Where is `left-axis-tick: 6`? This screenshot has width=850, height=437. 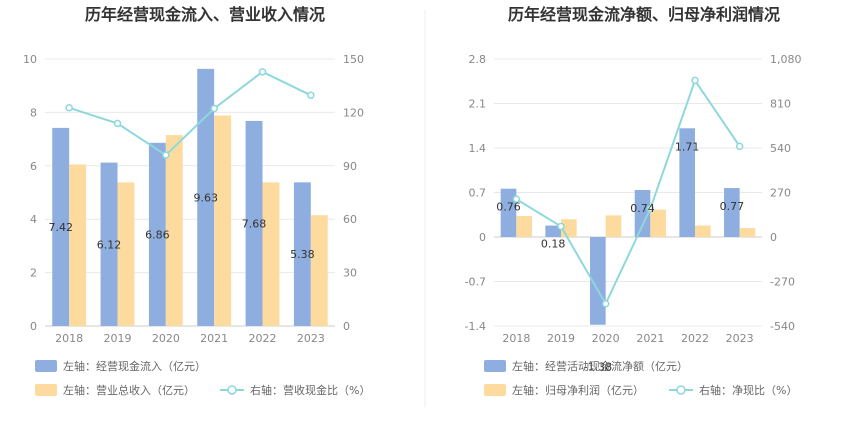
left-axis-tick: 6 is located at coordinates (33, 166).